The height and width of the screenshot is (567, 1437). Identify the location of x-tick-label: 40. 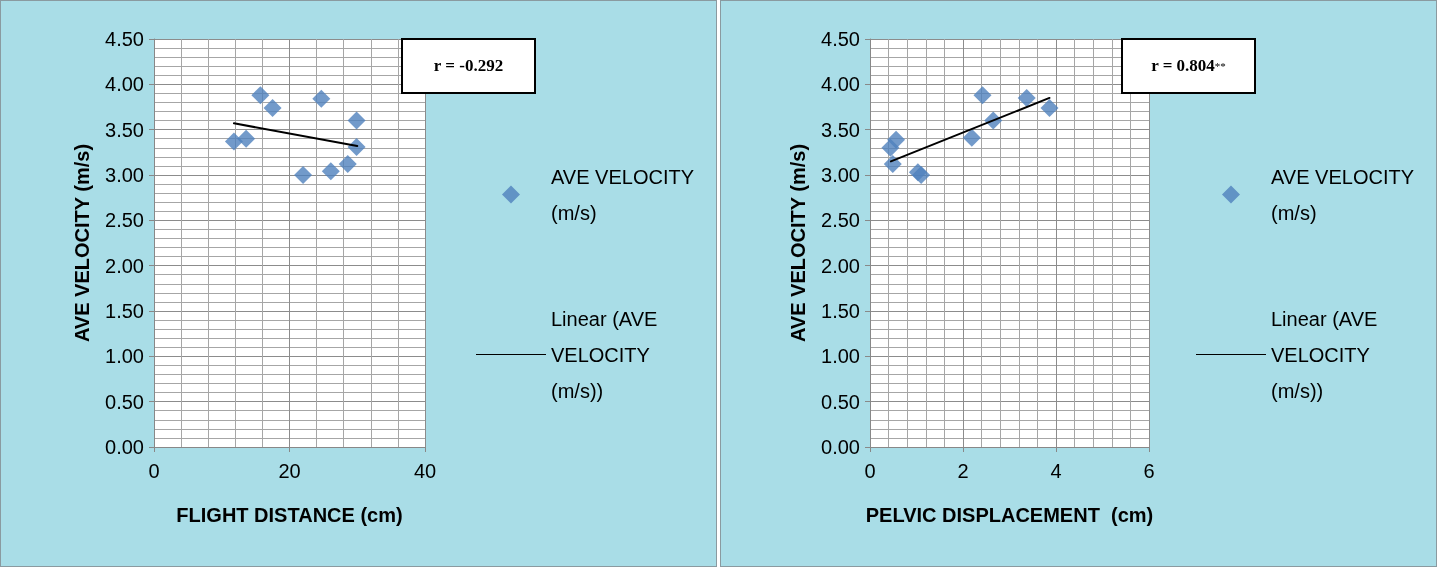
(425, 471).